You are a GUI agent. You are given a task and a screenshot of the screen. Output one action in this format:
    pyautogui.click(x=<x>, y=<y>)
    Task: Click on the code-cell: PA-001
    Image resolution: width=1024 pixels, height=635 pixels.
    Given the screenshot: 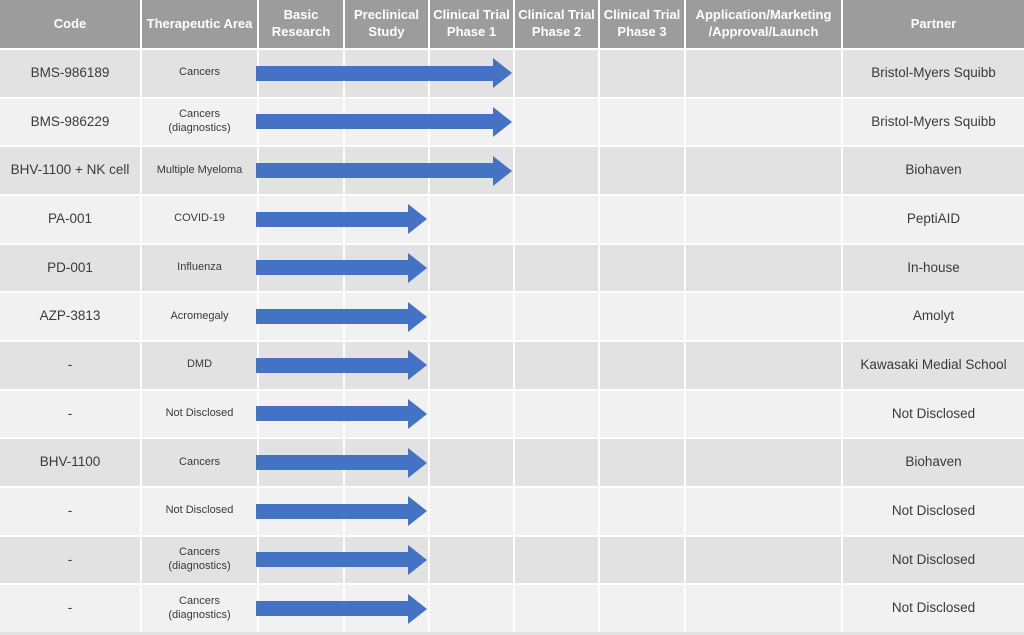 What is the action you would take?
    pyautogui.click(x=70, y=219)
    